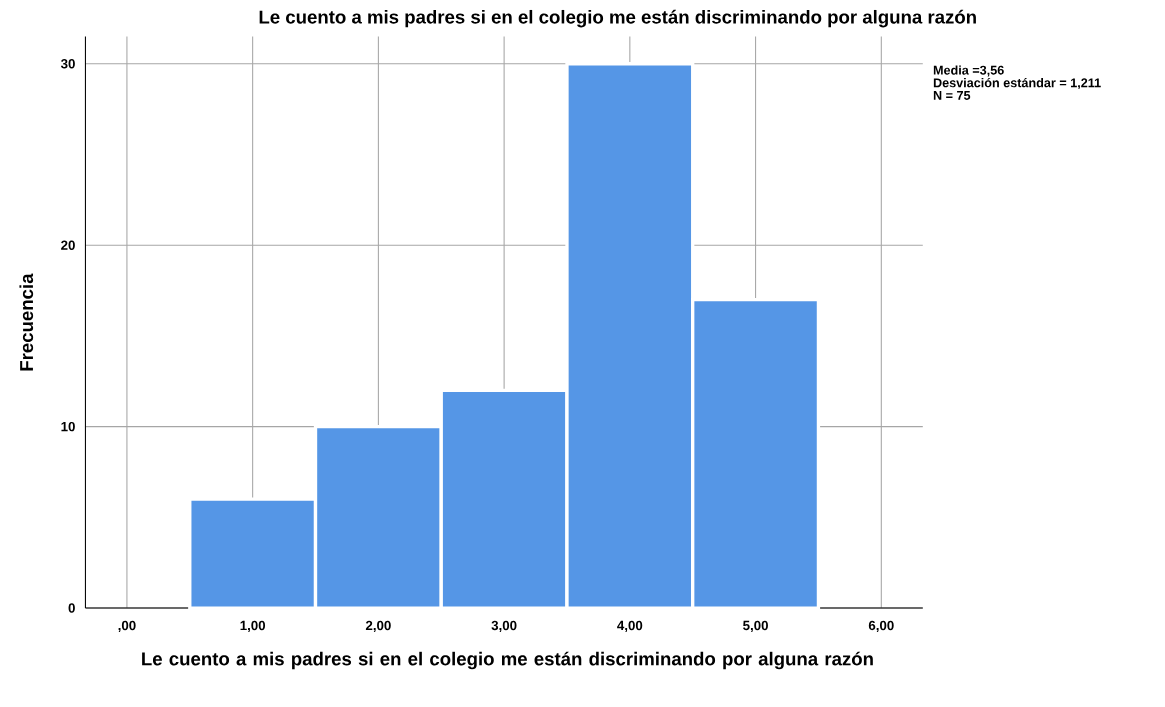  Describe the element at coordinates (504, 626) in the screenshot. I see `x-tick-label: 3,00` at that location.